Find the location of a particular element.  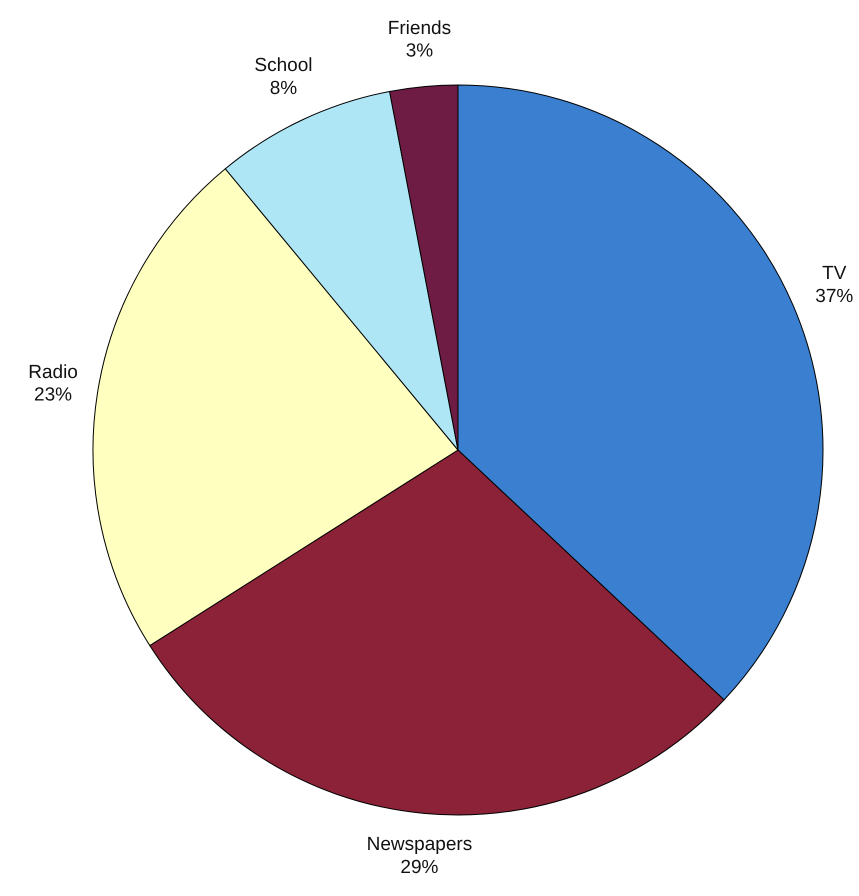

slice-label: Radio is located at coordinates (53, 372).